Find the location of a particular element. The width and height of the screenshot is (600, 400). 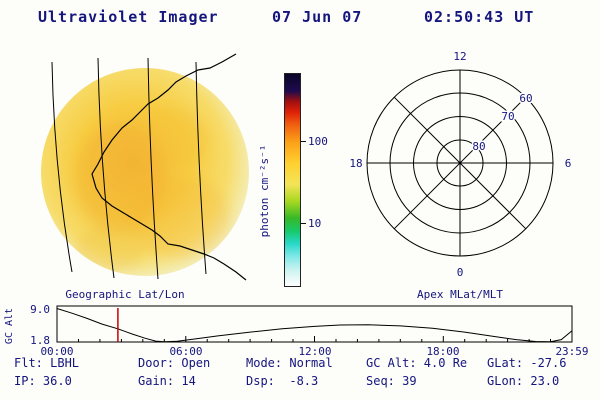

mlat-label-70: 70 is located at coordinates (507, 116).